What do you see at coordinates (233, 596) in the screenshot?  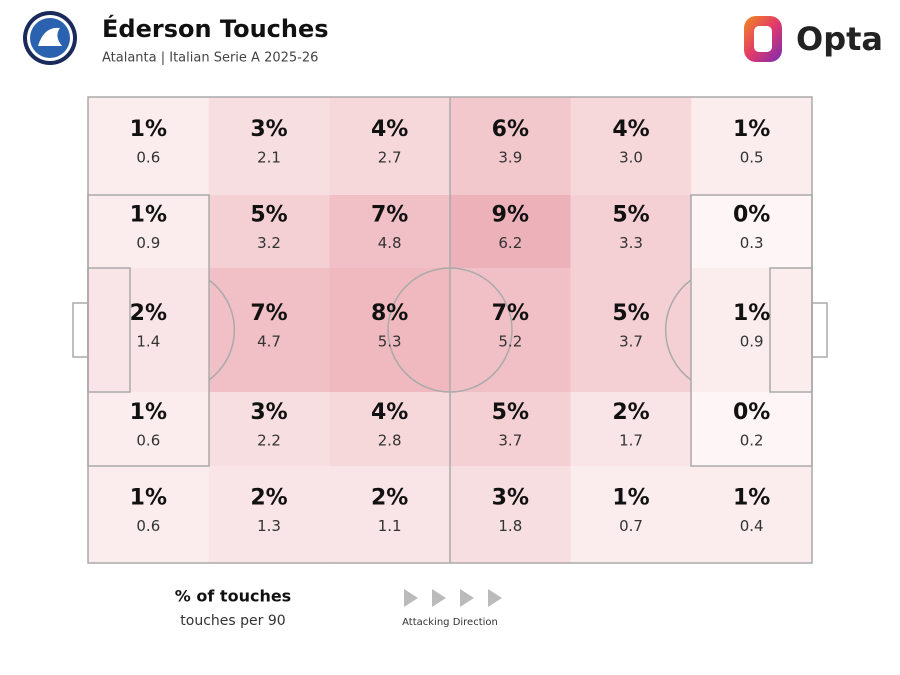 I see `legend-primary: % of touches` at bounding box center [233, 596].